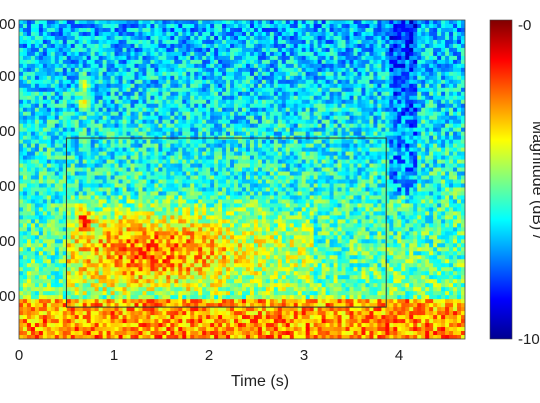 The image size is (540, 403). I want to click on colorbar-gradient, so click(501, 179).